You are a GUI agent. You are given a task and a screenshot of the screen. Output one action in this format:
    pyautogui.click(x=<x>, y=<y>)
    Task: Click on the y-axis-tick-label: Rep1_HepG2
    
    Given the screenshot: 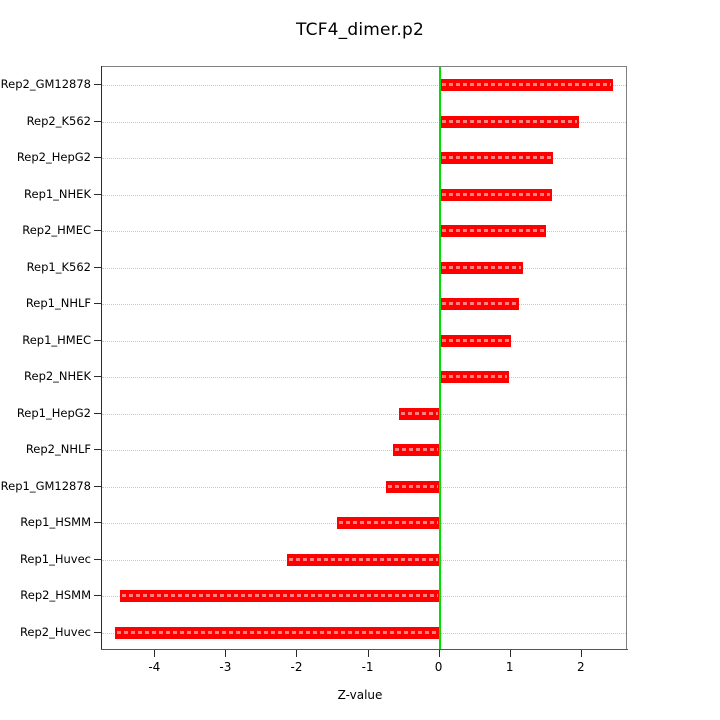 What is the action you would take?
    pyautogui.click(x=53, y=412)
    